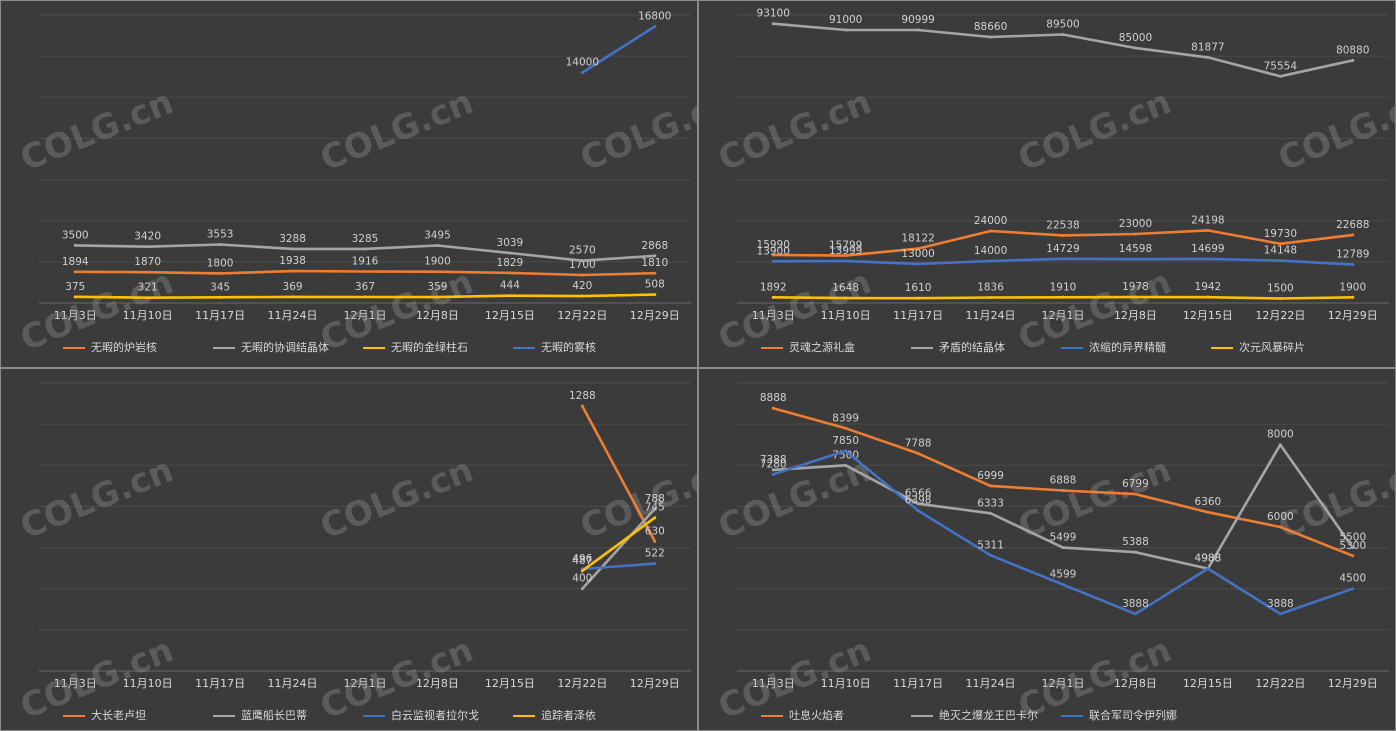 Image resolution: width=1396 pixels, height=731 pixels. What do you see at coordinates (990, 251) in the screenshot?
I see `data-label: 14000` at bounding box center [990, 251].